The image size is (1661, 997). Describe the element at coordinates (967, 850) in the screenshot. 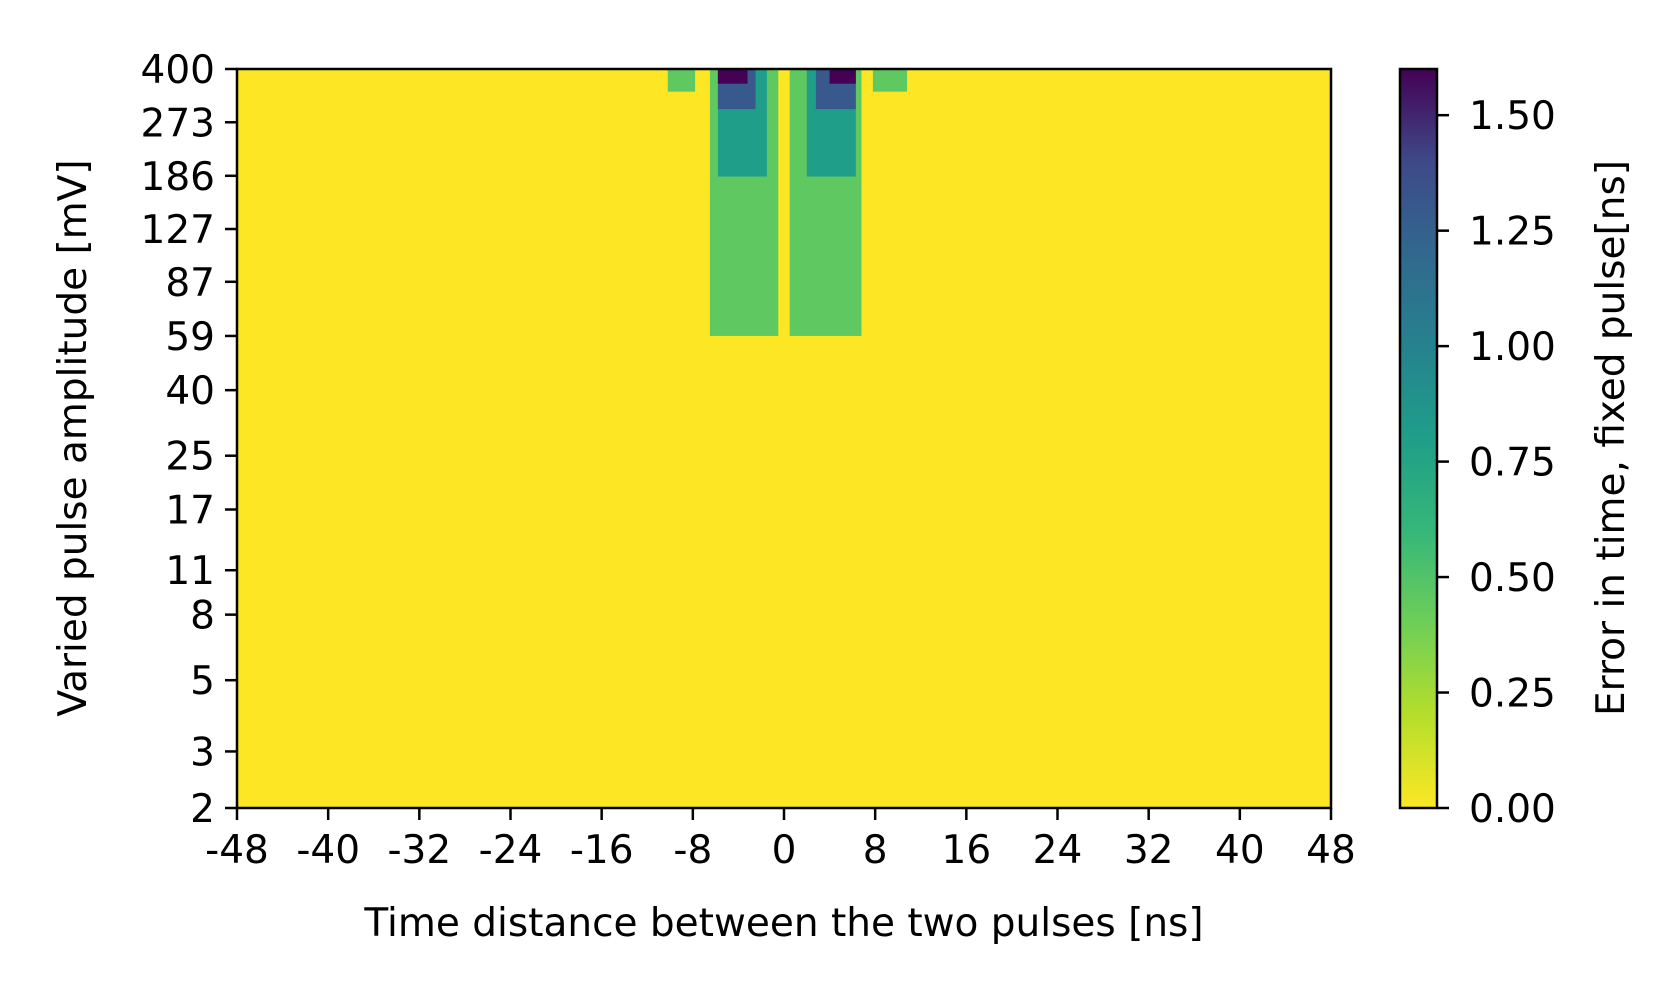

I see `x-tick-label: 16` at that location.